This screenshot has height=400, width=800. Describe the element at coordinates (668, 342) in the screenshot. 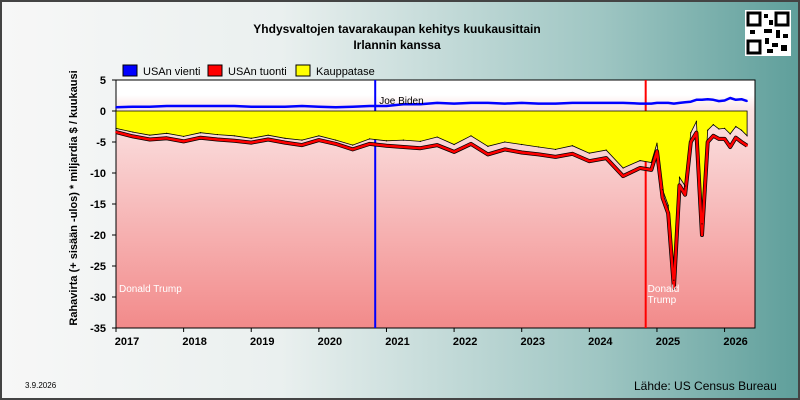

I see `x-tick-label: 2025` at that location.